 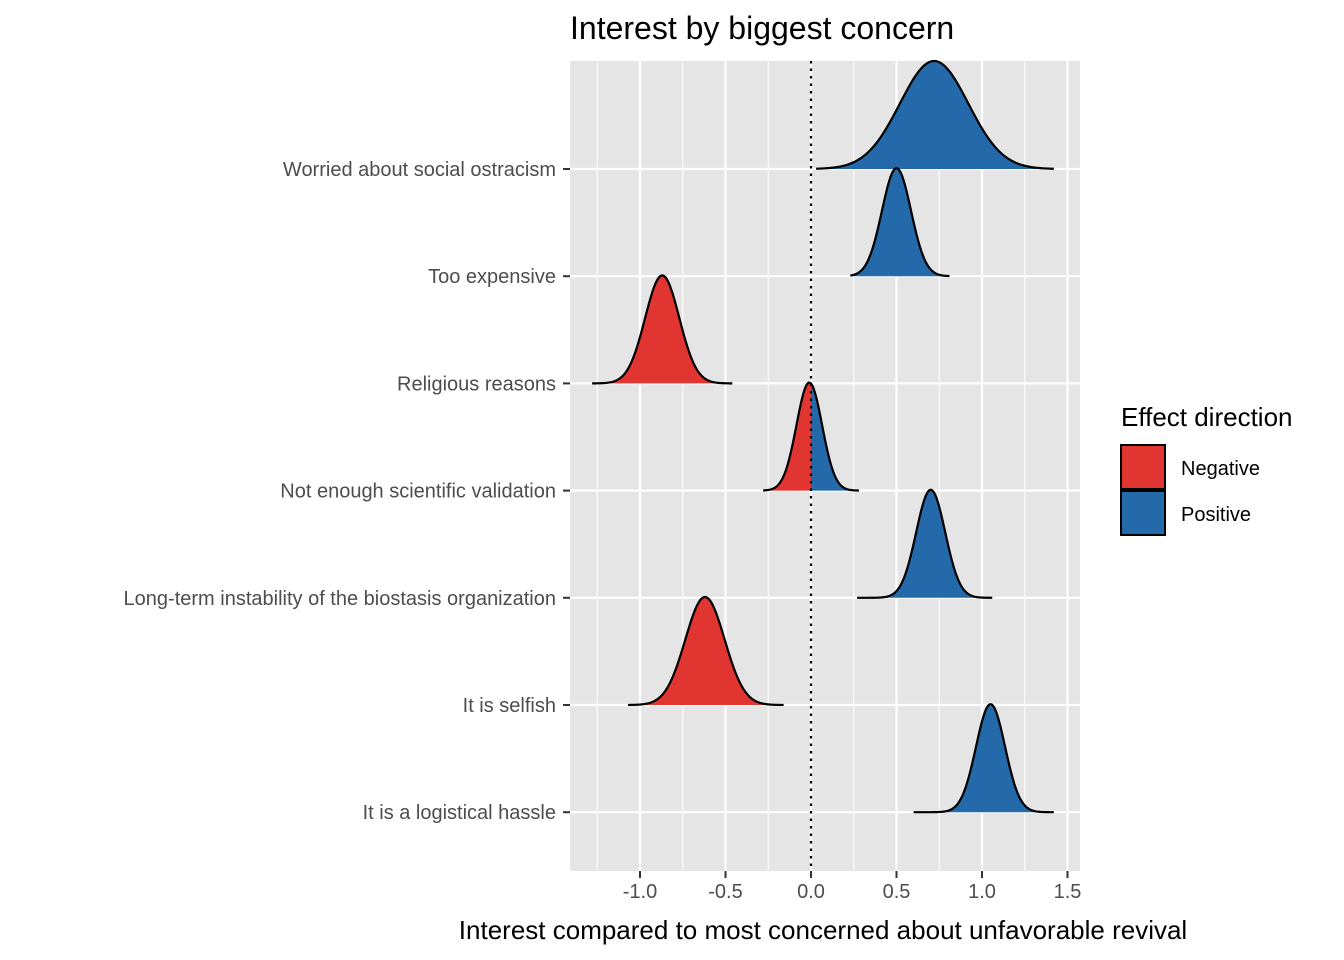 What do you see at coordinates (725, 892) in the screenshot?
I see `x-tick-label: -0.5` at bounding box center [725, 892].